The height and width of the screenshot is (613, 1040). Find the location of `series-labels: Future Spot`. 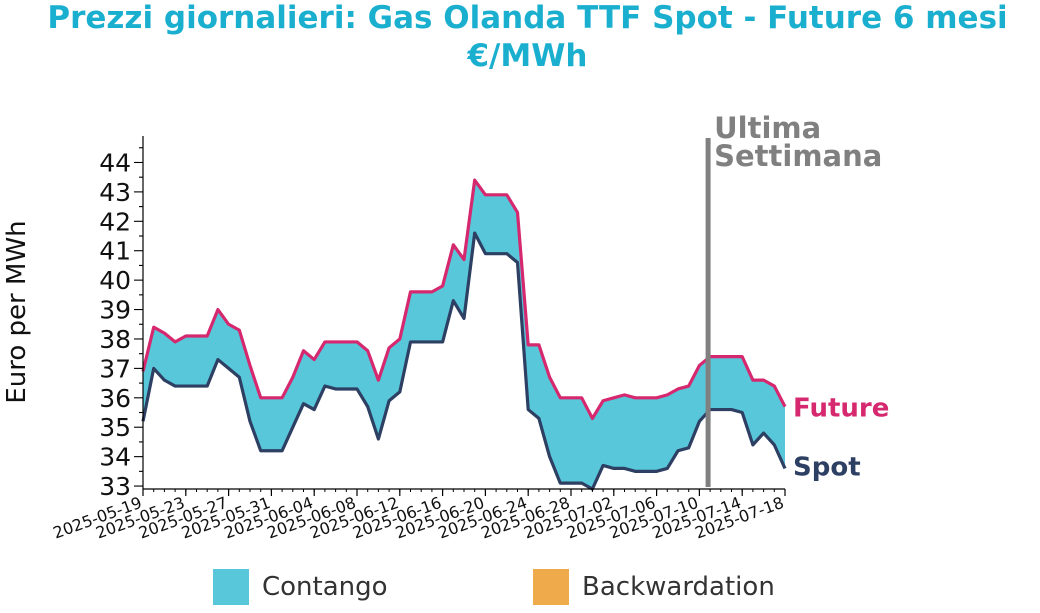

series-labels: Future Spot is located at coordinates (841, 438).